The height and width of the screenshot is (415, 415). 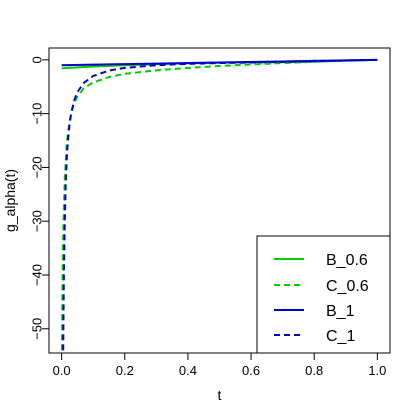 What do you see at coordinates (10, 200) in the screenshot?
I see `y-axis-label: g_alpha(t)` at bounding box center [10, 200].